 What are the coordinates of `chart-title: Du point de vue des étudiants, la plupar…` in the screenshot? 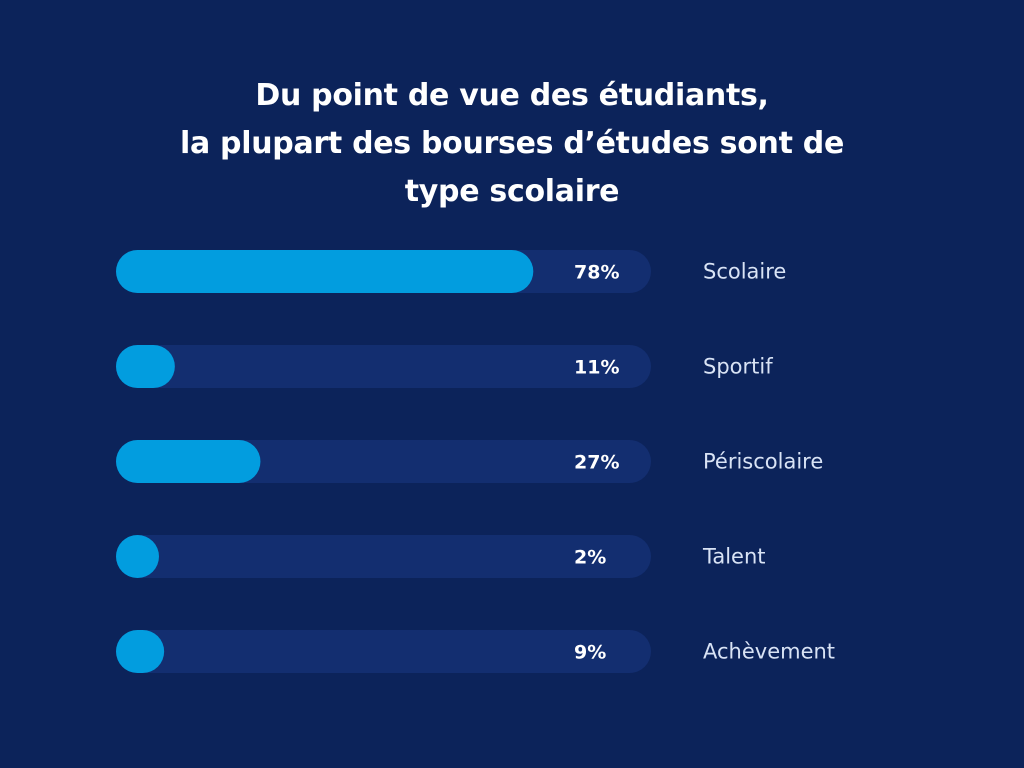 It's located at (512, 144).